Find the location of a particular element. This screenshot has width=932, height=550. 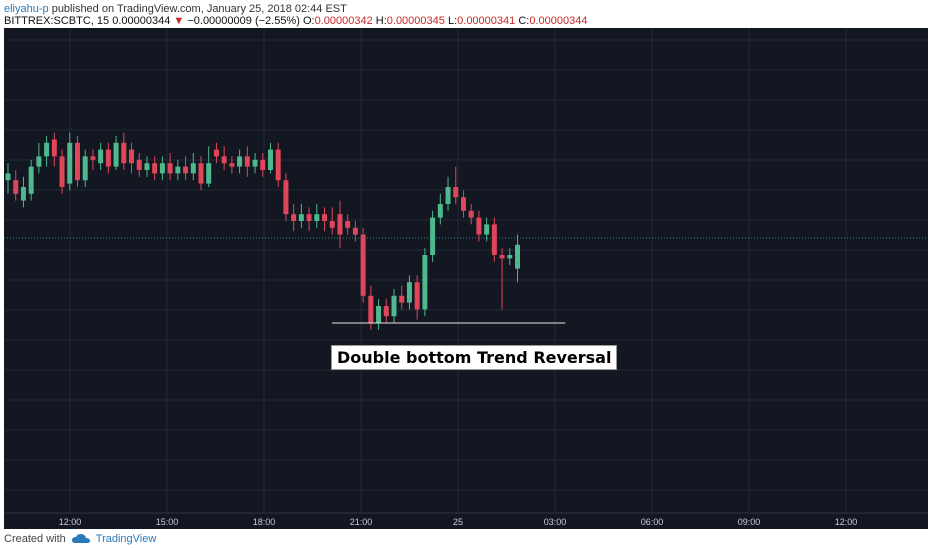

open-value: 0.00000342 is located at coordinates (343, 21).